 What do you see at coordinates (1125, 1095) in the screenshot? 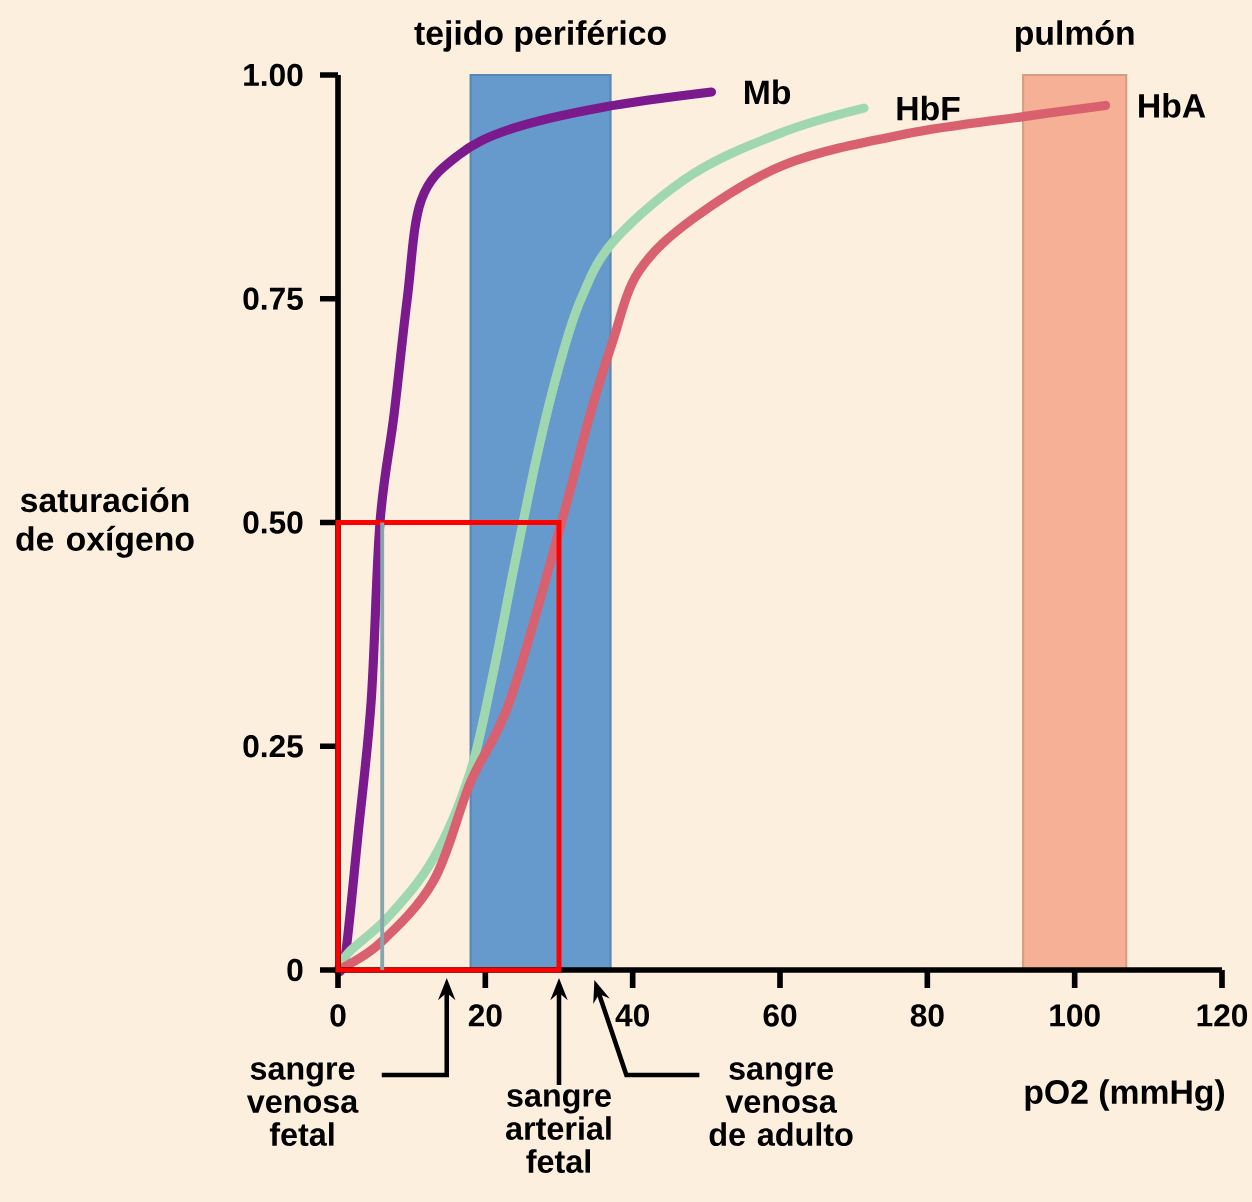
I see `x-axis-title: pO2 (mmHg)` at bounding box center [1125, 1095].